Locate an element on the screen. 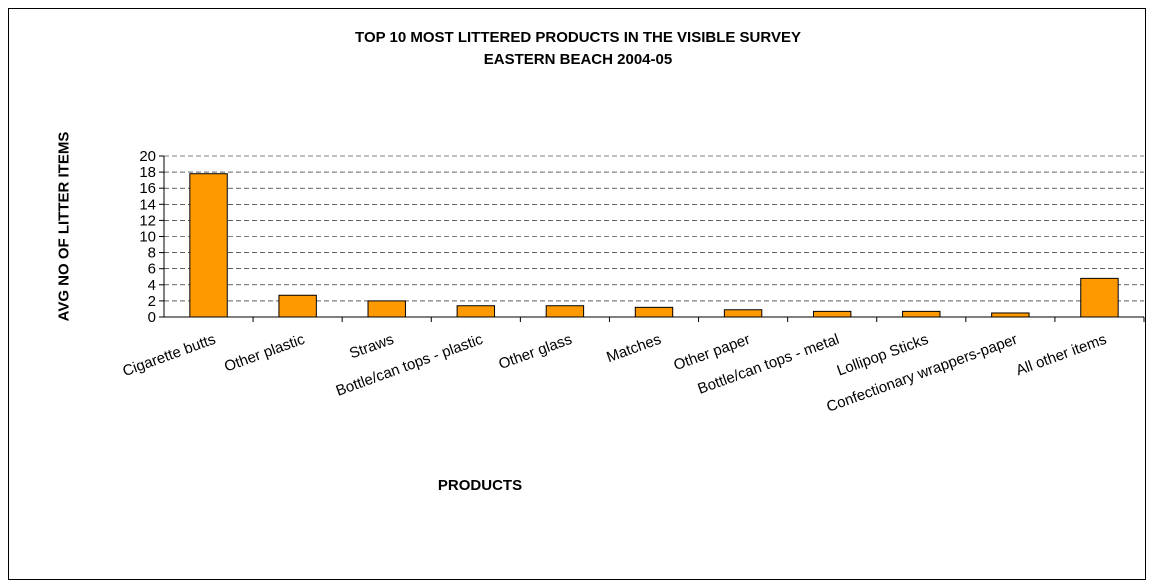 This screenshot has width=1156, height=584. y-tick-label: 4 is located at coordinates (152, 285).